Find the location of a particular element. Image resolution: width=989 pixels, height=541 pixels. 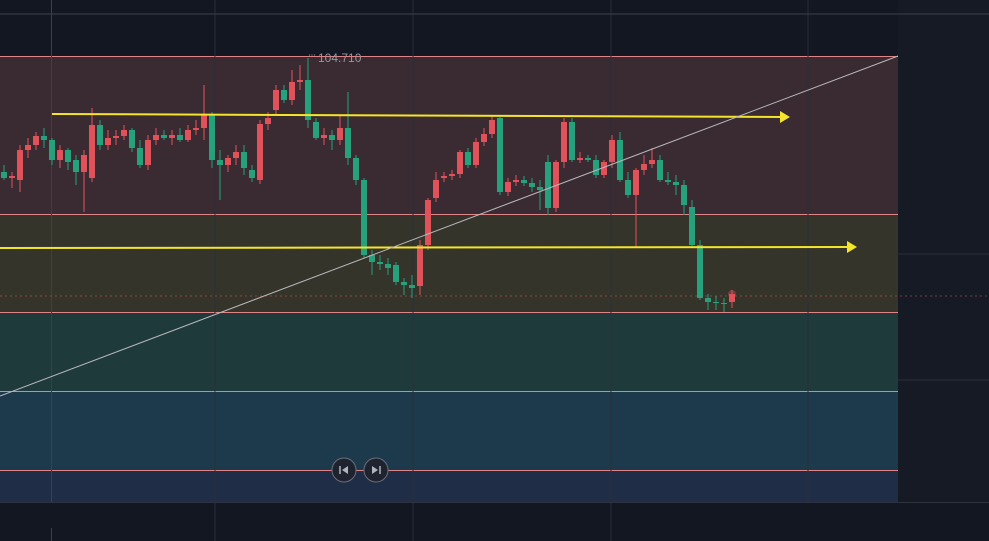

last-price-glow is located at coordinates (732, 294).